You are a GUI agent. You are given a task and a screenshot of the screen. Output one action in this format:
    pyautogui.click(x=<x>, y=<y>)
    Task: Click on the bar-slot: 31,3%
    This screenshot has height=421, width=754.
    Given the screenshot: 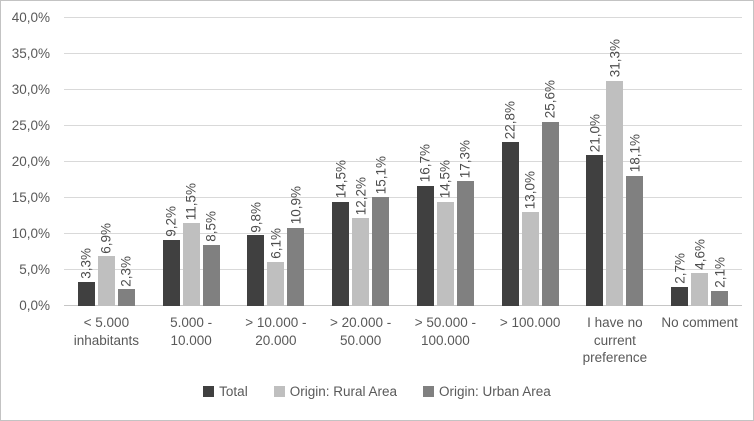 What is the action you would take?
    pyautogui.click(x=615, y=162)
    